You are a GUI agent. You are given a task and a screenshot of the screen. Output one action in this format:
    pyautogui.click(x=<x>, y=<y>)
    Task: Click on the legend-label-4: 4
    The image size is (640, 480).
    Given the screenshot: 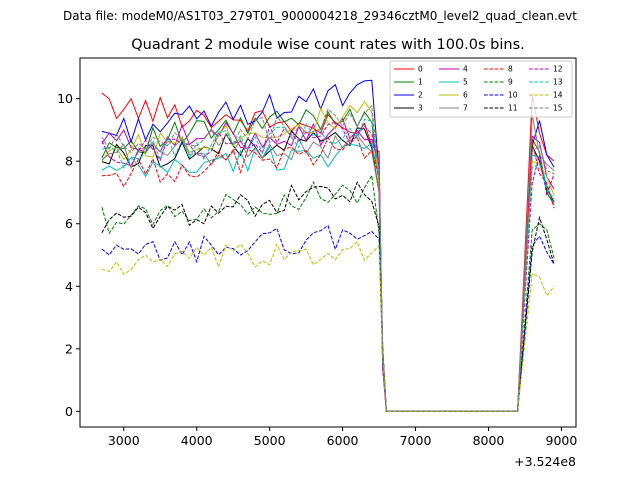 What is the action you would take?
    pyautogui.click(x=465, y=69)
    